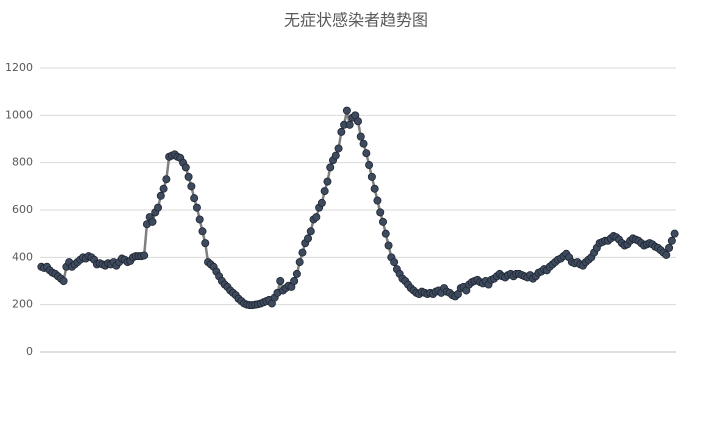 Image resolution: width=712 pixels, height=438 pixels. What do you see at coordinates (19, 114) in the screenshot?
I see `y-tick-label: 1000` at bounding box center [19, 114].